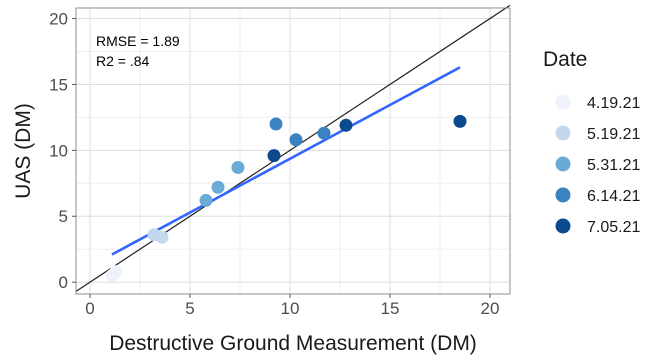 The image size is (665, 358). Describe the element at coordinates (613, 165) in the screenshot. I see `legend-label: 5.31.21` at that location.